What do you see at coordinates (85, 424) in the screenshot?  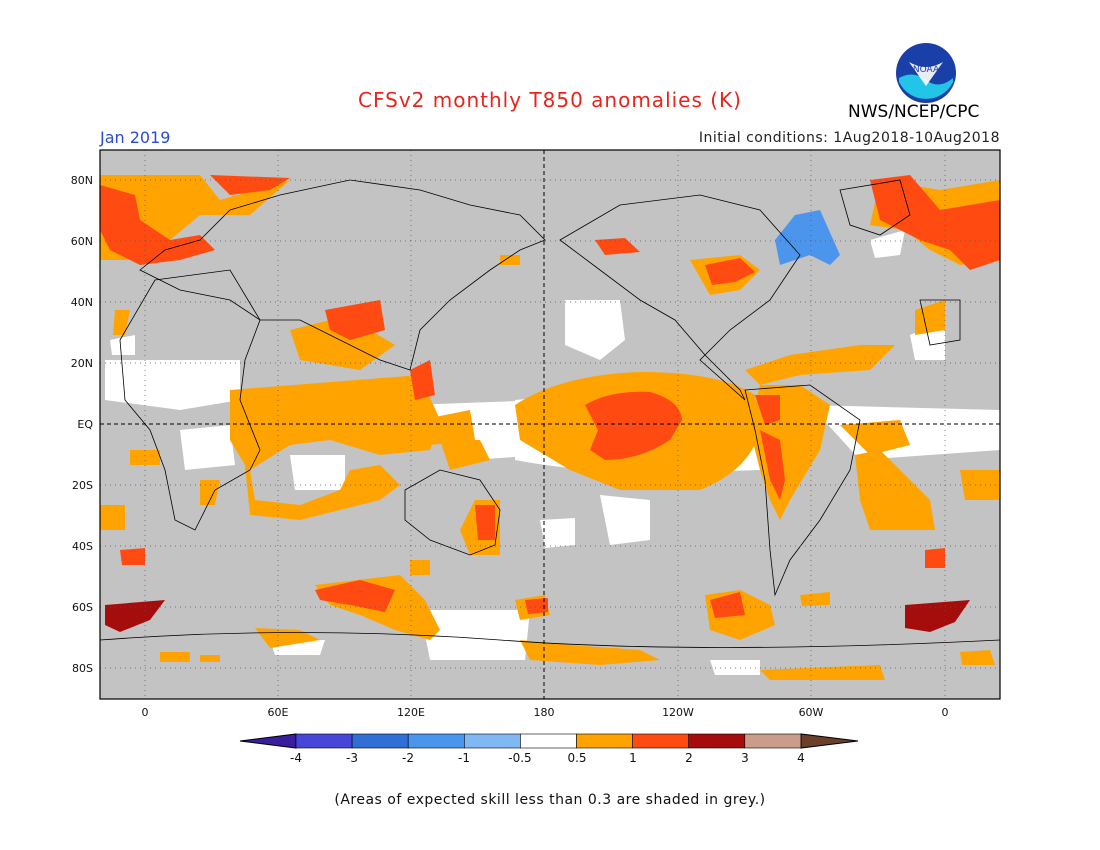 I see `lat-tick: EQ` at bounding box center [85, 424].